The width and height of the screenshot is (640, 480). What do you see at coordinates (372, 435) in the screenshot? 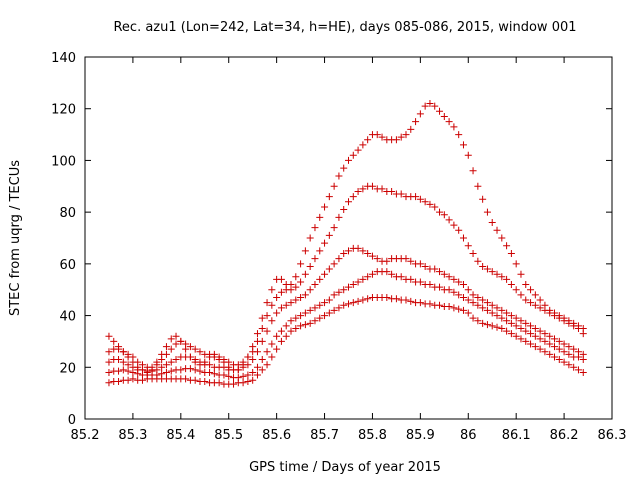
I see `x-tick-label: 85.8` at bounding box center [372, 435].